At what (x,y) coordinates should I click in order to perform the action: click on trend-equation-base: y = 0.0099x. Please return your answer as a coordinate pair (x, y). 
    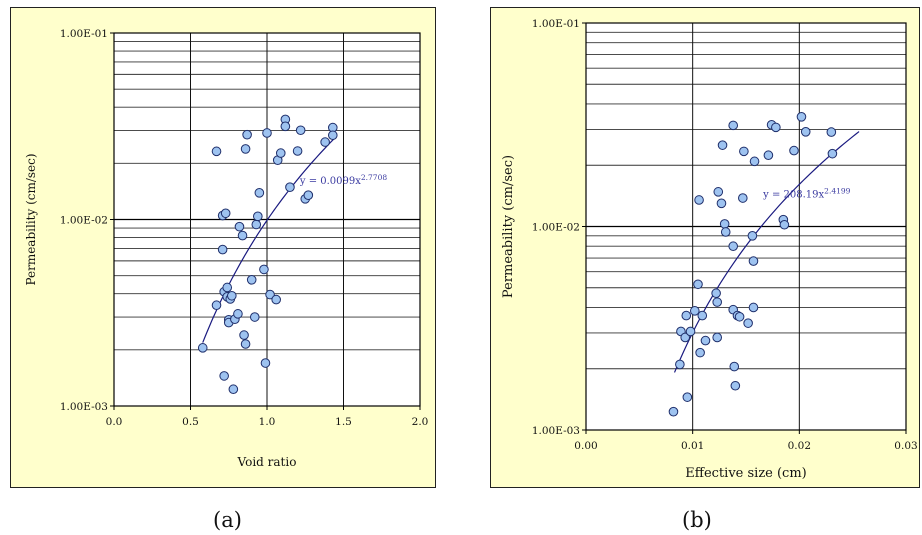
    Looking at the image, I should click on (330, 181).